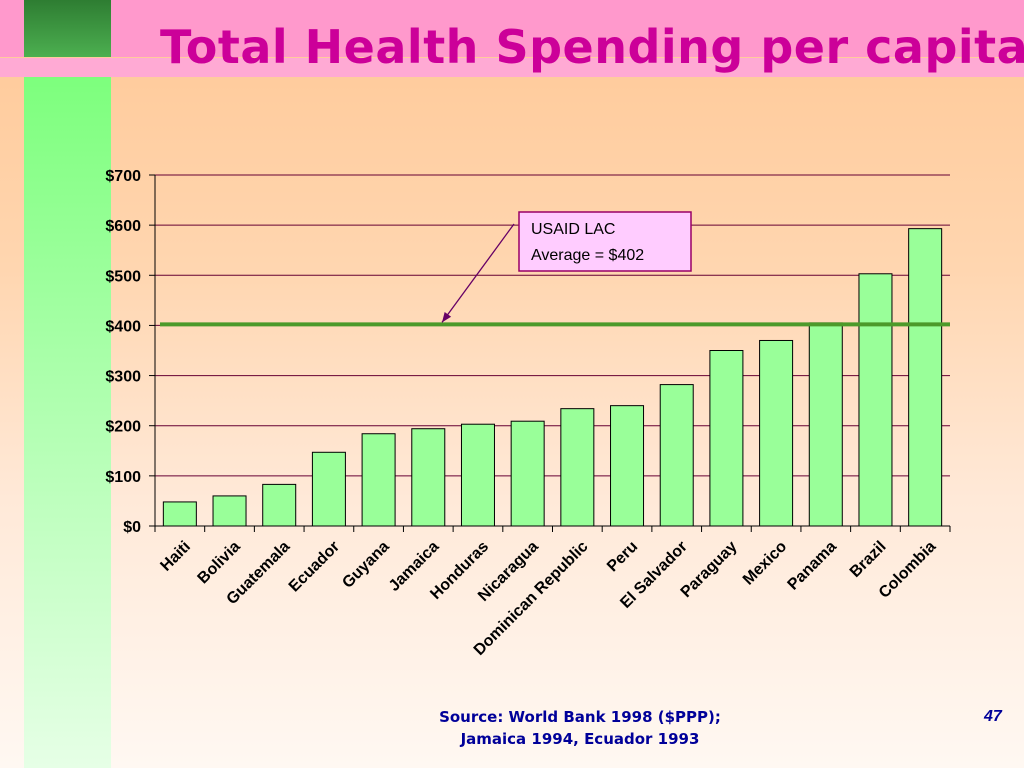  I want to click on annotation-arrow, so click(478, 273).